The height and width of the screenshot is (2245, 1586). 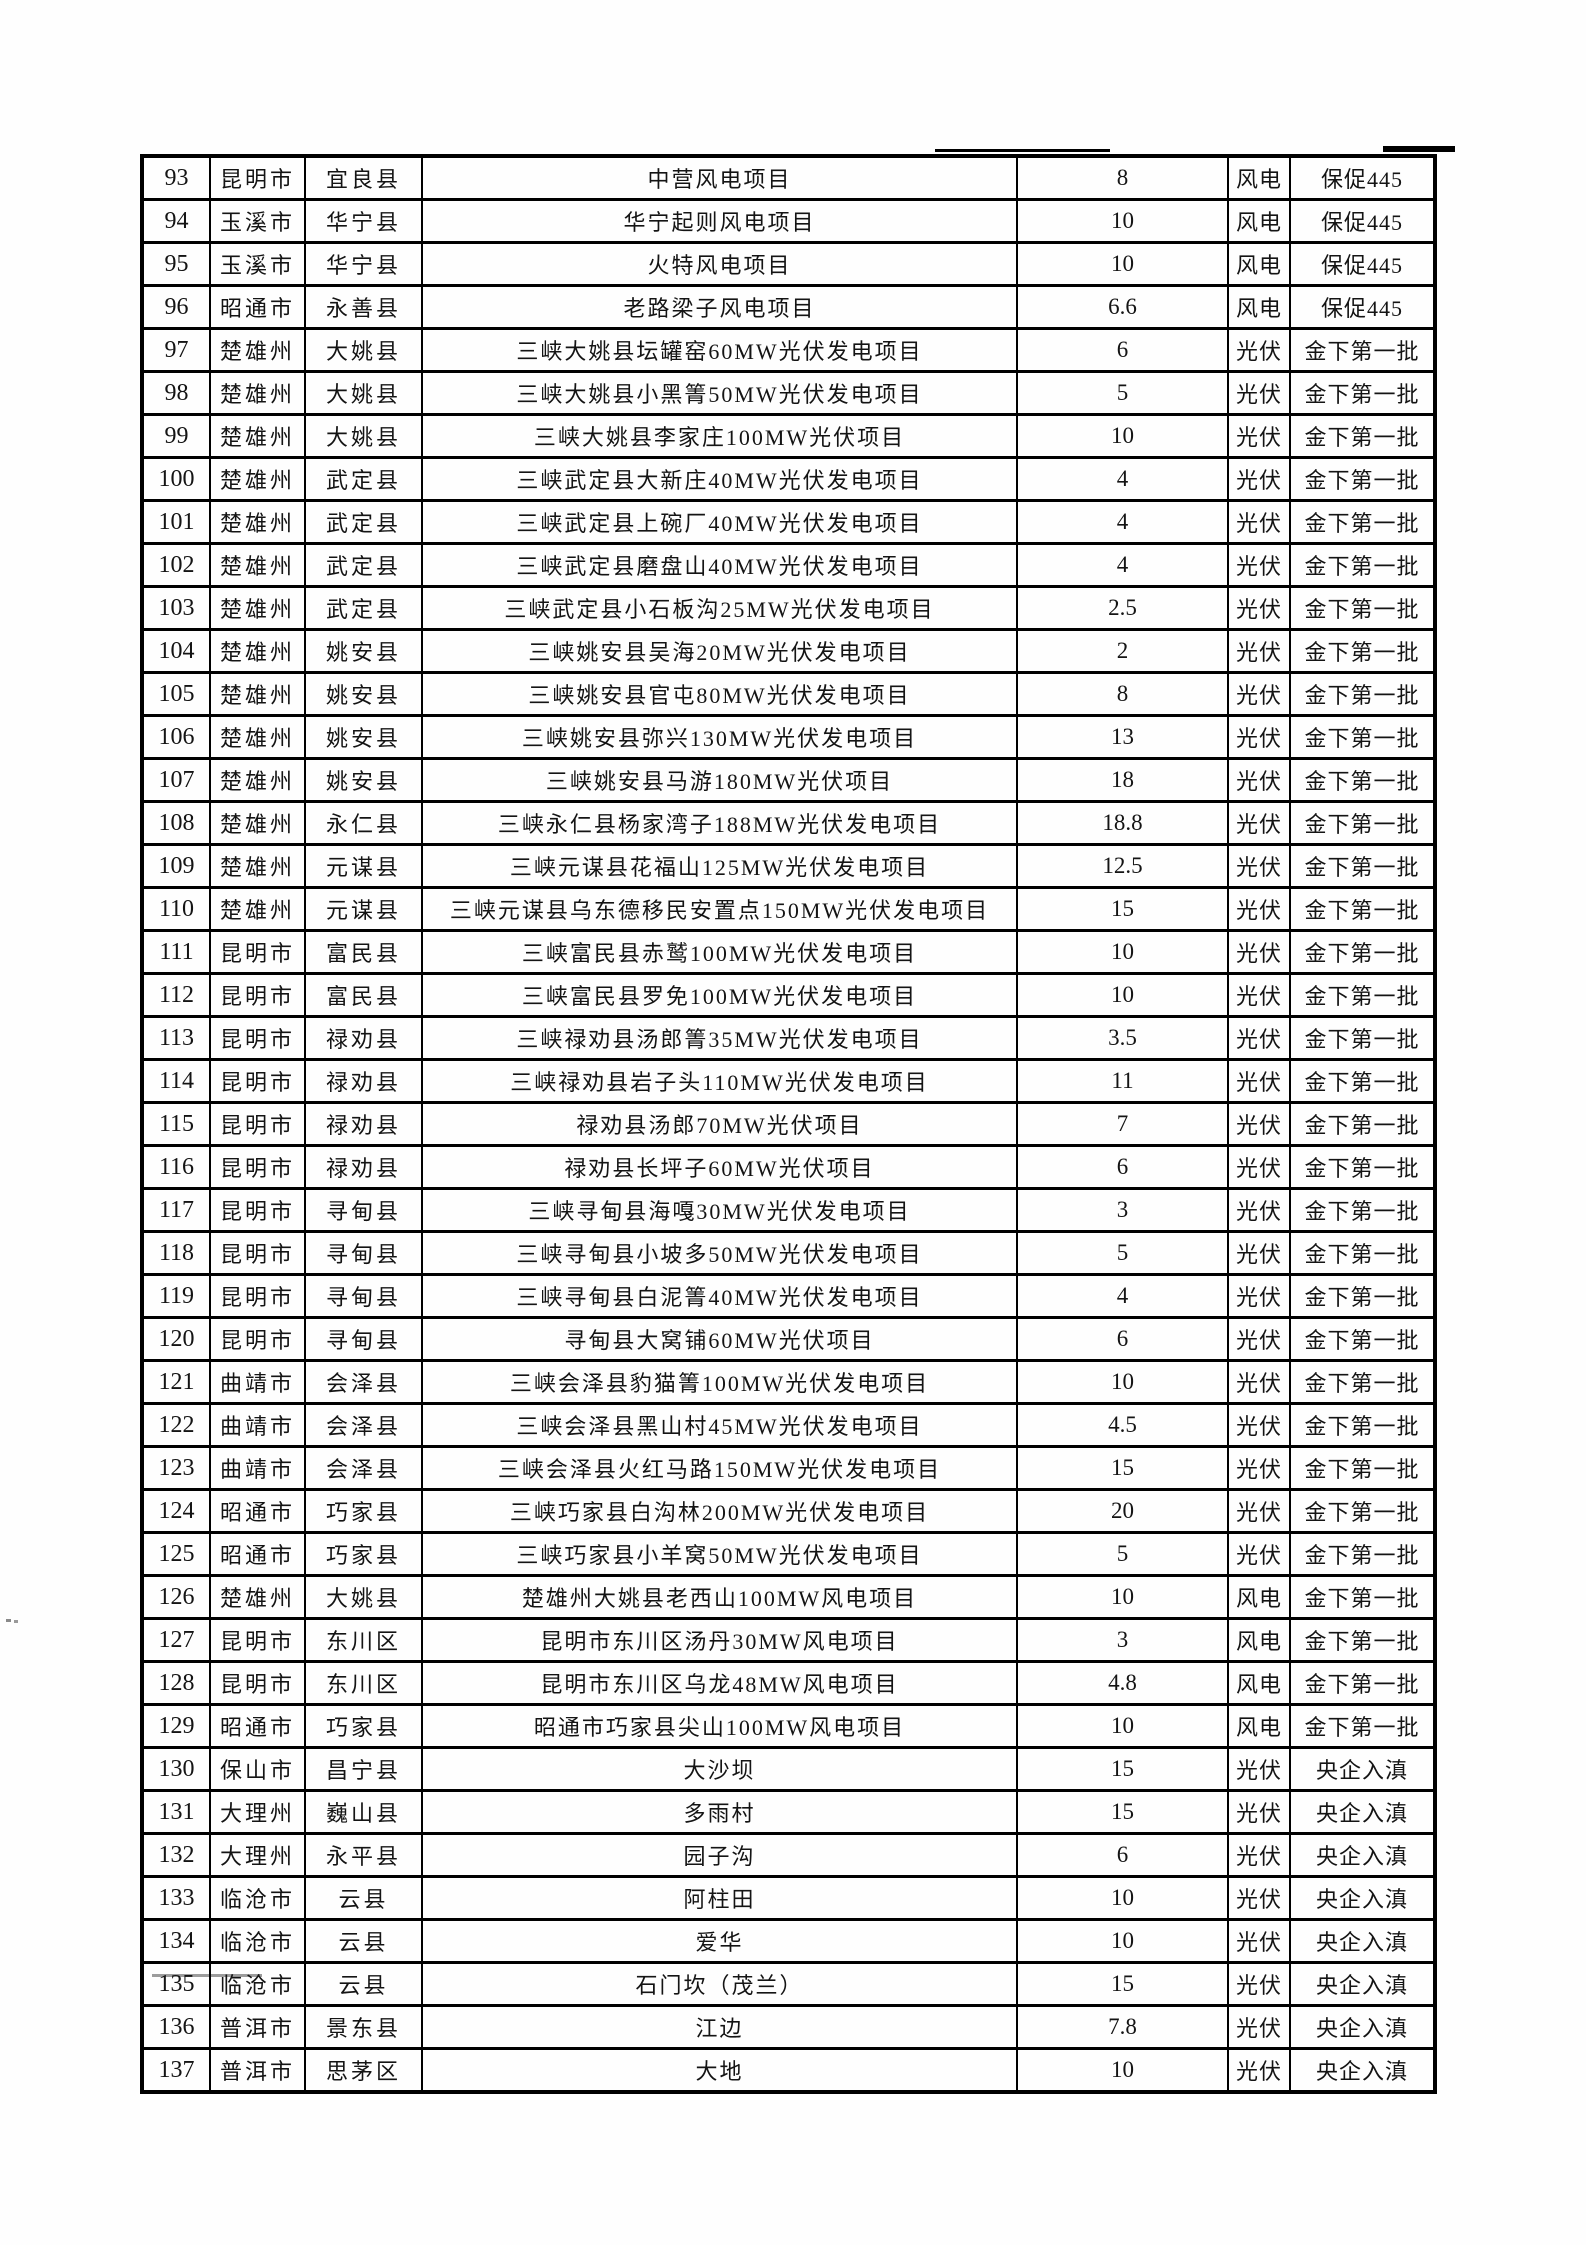 What do you see at coordinates (176, 221) in the screenshot?
I see `row-number-cell: 94` at bounding box center [176, 221].